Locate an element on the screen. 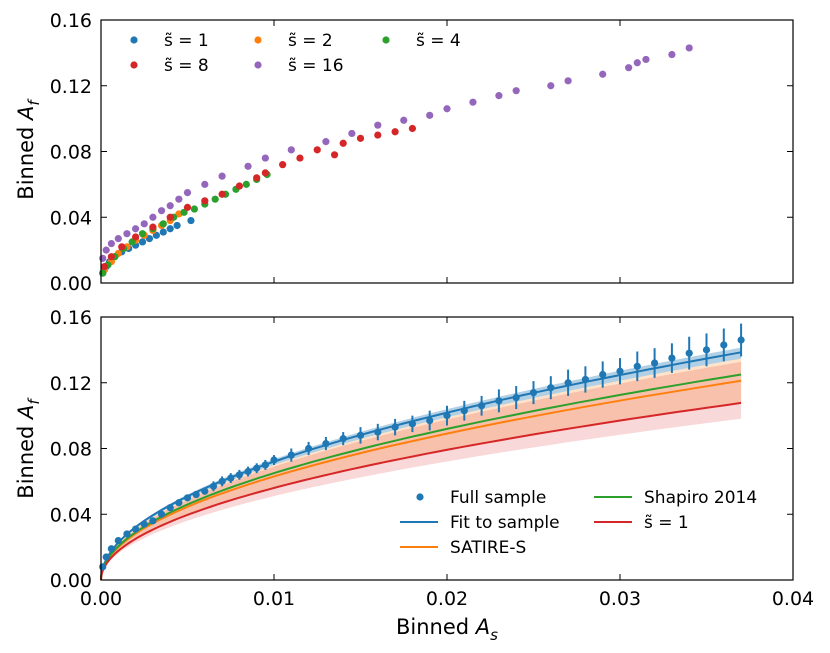  bottom-ytick-label: 0.12 is located at coordinates (71, 384).